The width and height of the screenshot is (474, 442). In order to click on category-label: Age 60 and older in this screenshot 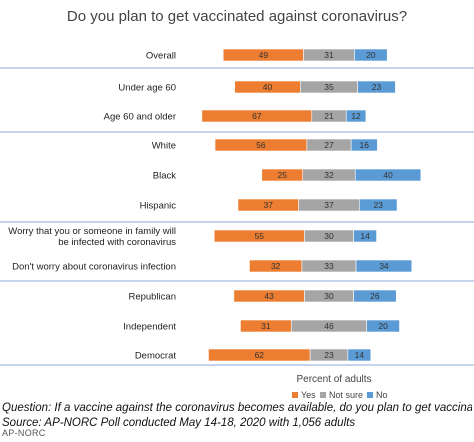, I will do `click(140, 117)`.